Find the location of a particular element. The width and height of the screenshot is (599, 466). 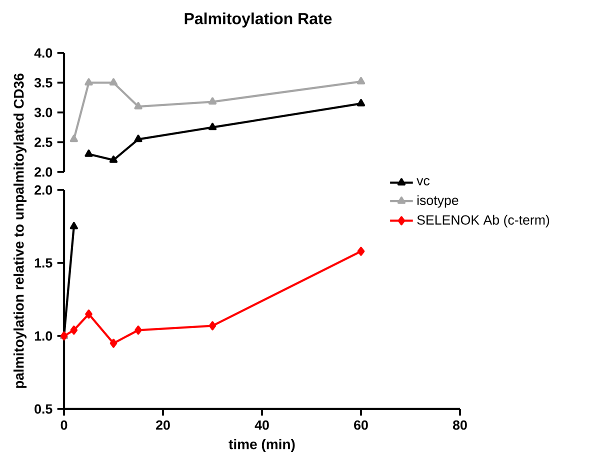

y-tick-label: 3.5 is located at coordinates (43, 83).